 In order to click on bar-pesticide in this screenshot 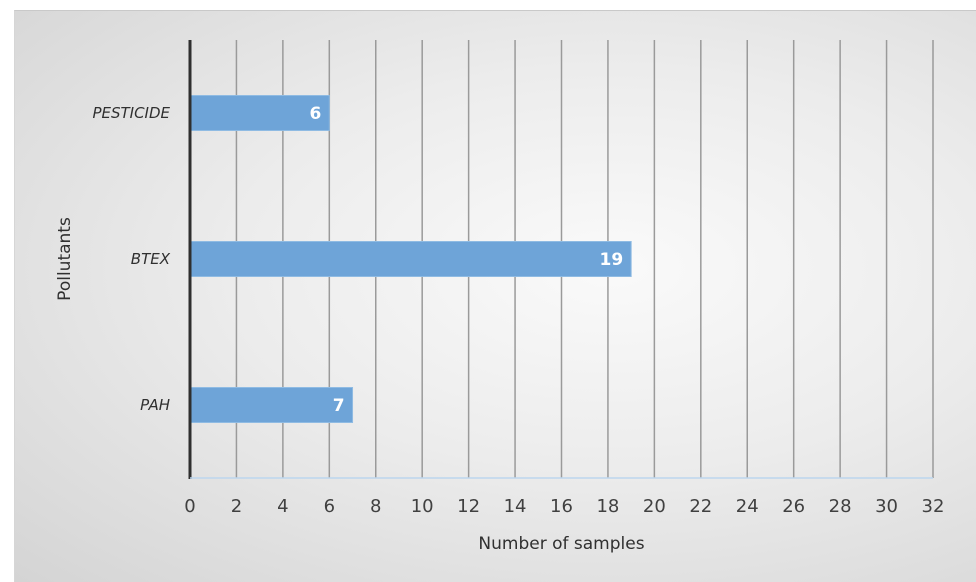, I will do `click(259, 113)`.